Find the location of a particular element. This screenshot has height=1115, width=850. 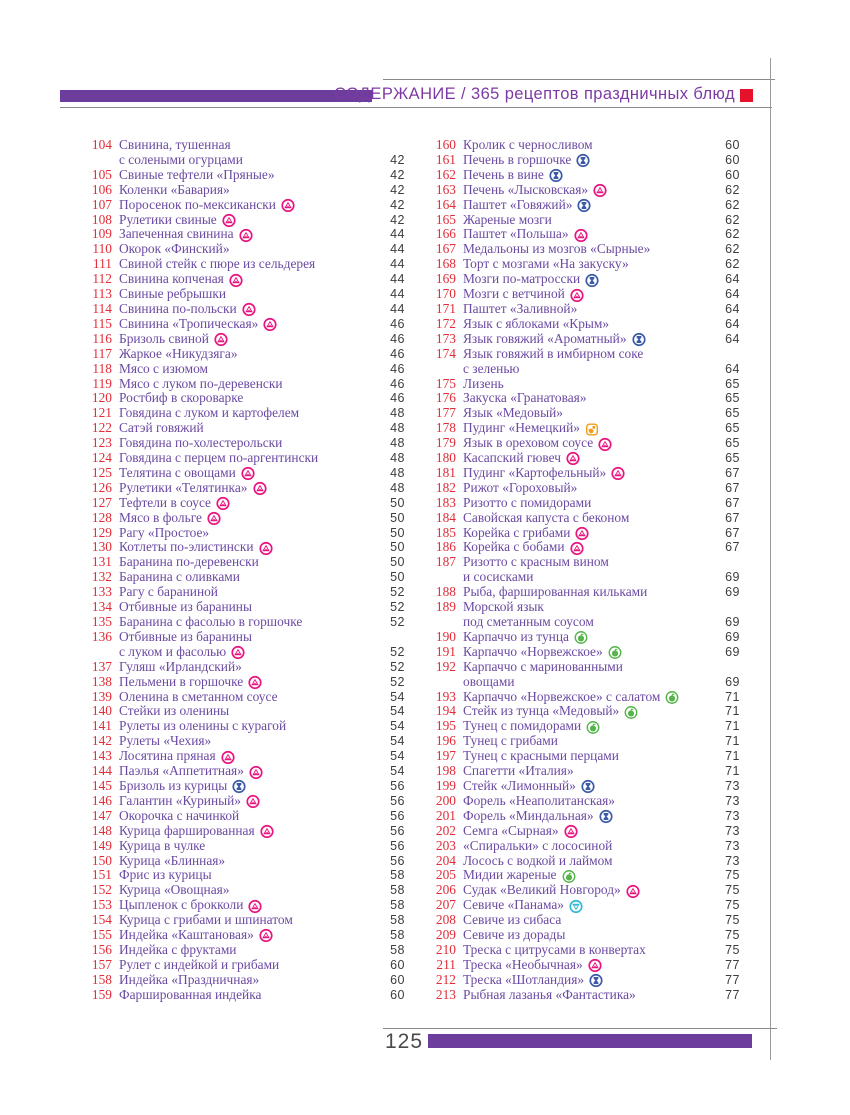

entry-title: овощами is located at coordinates (489, 681).